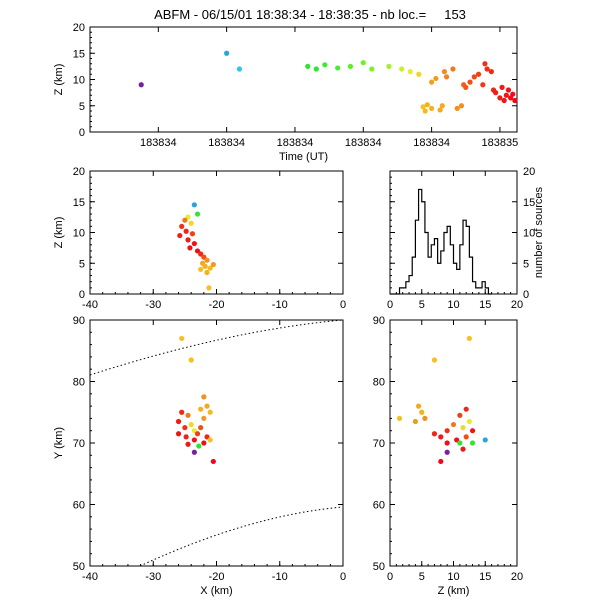  What do you see at coordinates (217, 577) in the screenshot?
I see `x-tick-label: -20` at bounding box center [217, 577].